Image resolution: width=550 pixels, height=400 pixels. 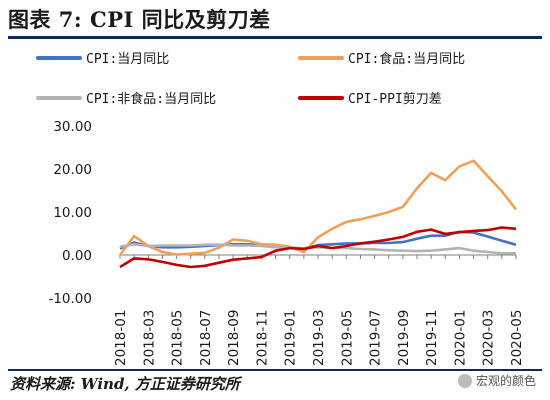 What do you see at coordinates (275, 37) in the screenshot?
I see `title-rule` at bounding box center [275, 37].